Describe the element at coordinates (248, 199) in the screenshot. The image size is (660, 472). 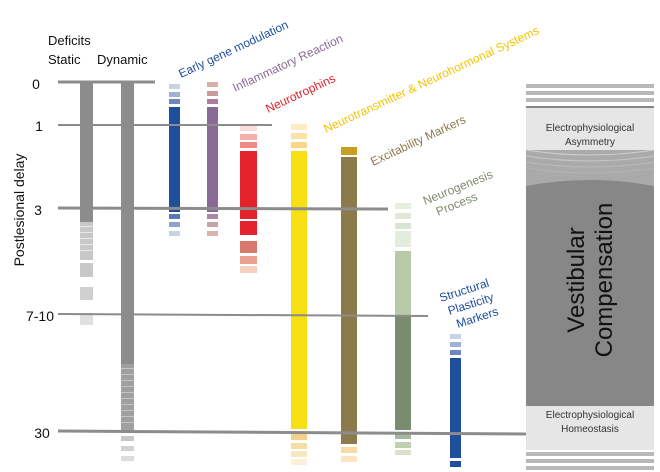
I see `neurotrophins-bar` at that location.